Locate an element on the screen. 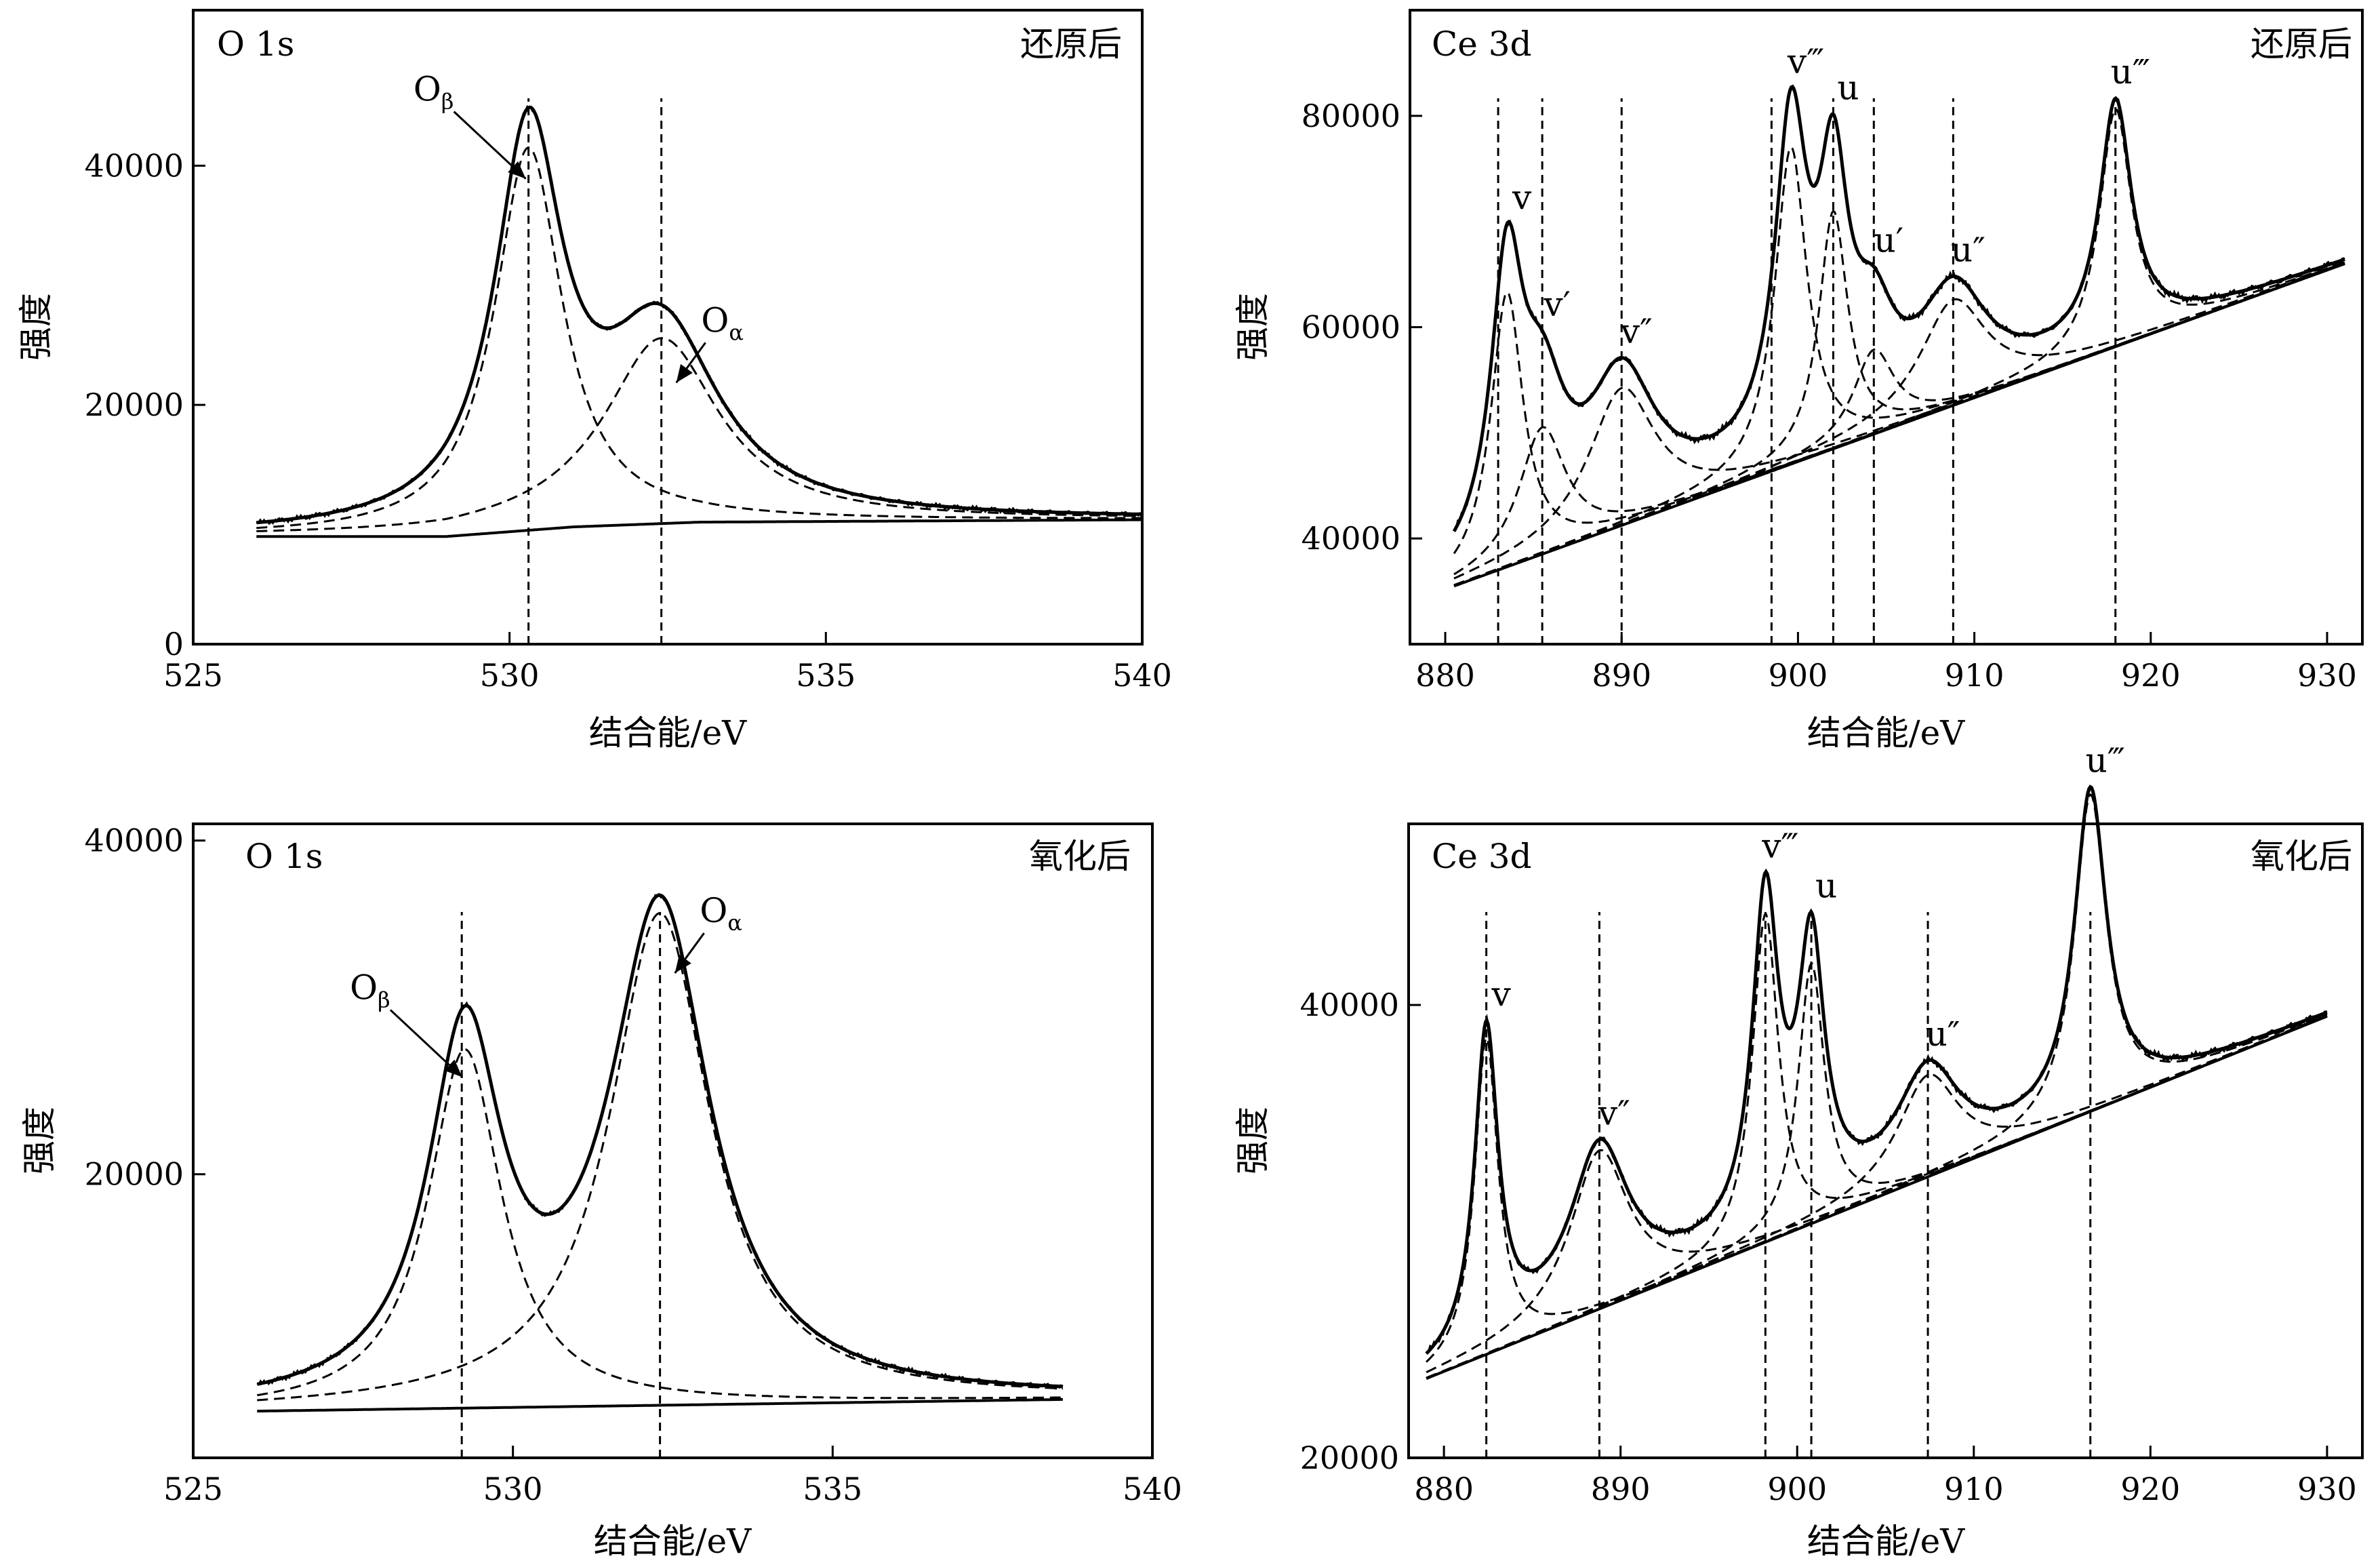 This screenshot has height=1567, width=2380. y-tick-label: 60000 is located at coordinates (1351, 327).